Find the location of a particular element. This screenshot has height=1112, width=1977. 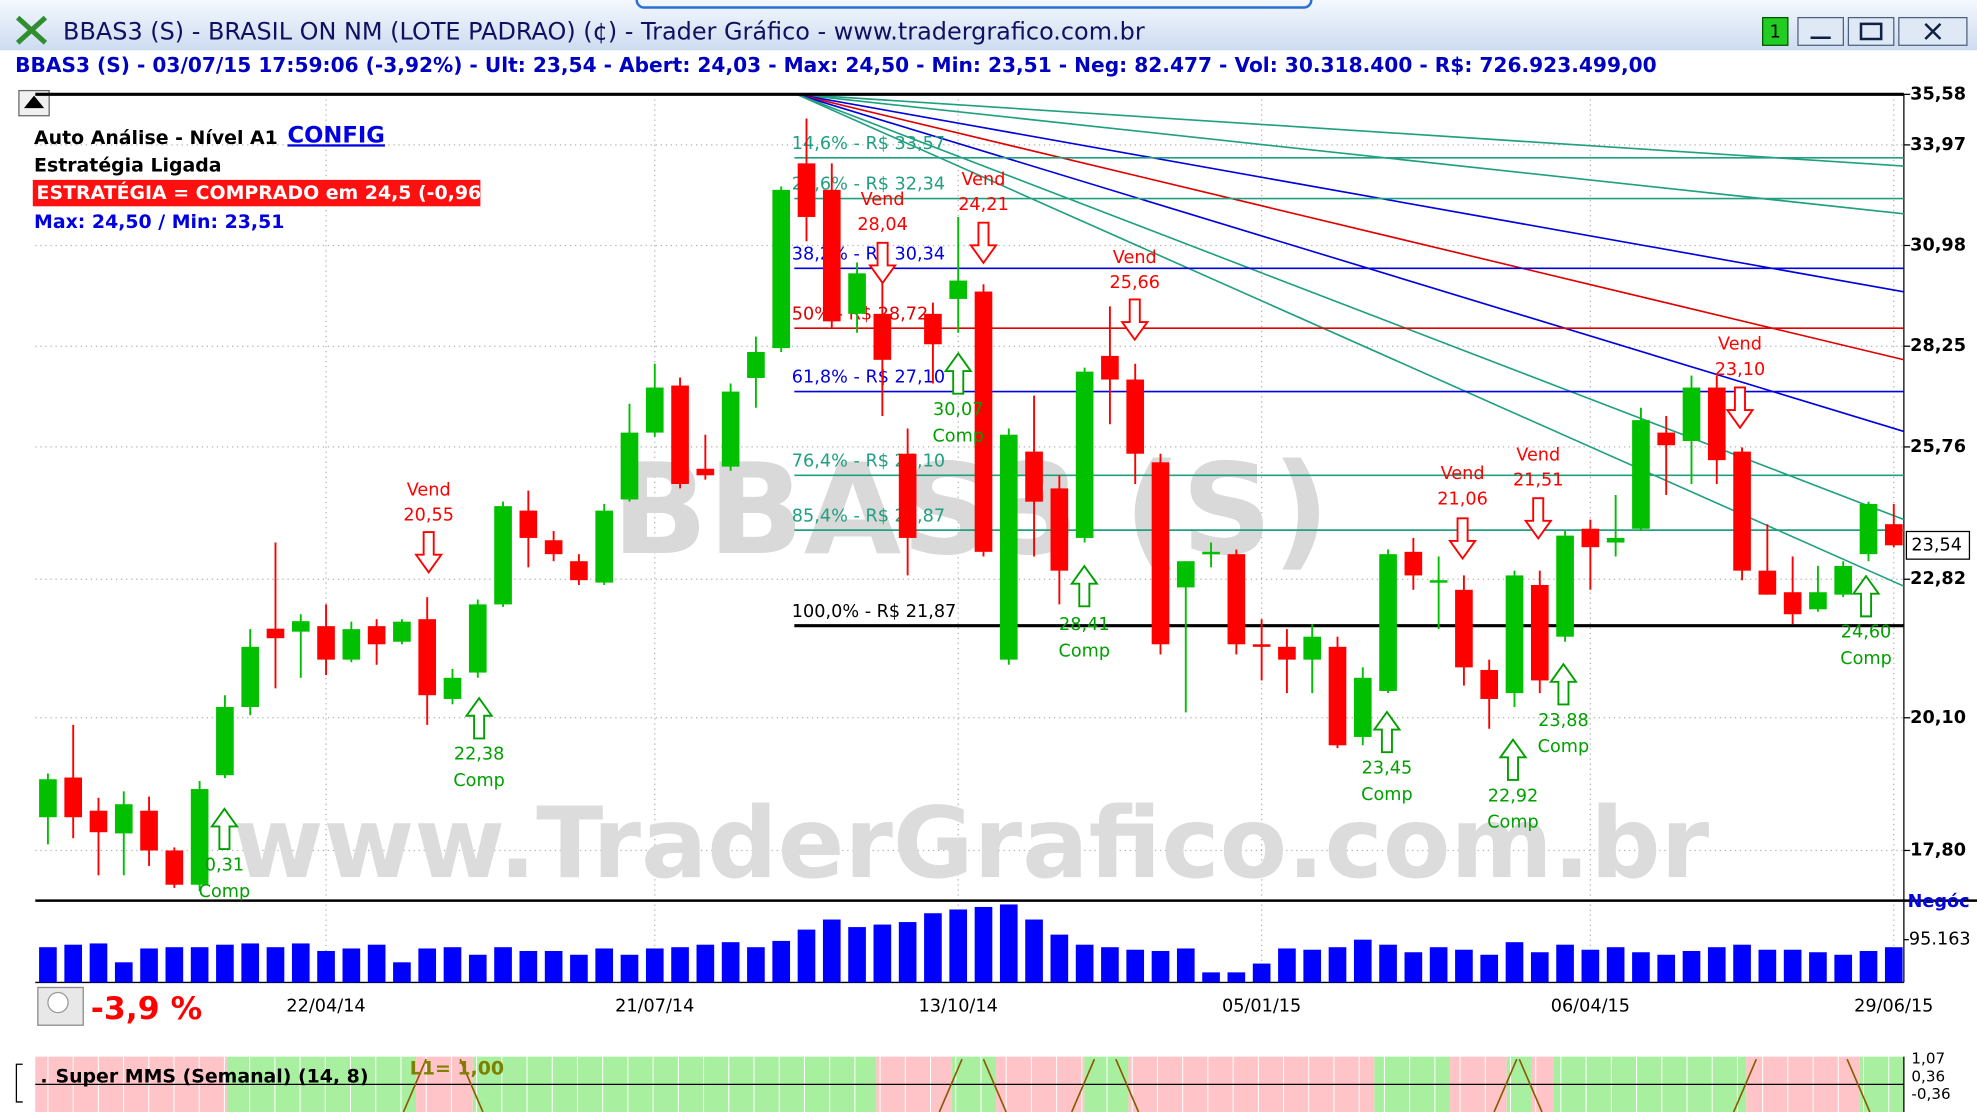

x-tick-label: 13/10/14 is located at coordinates (958, 1006).